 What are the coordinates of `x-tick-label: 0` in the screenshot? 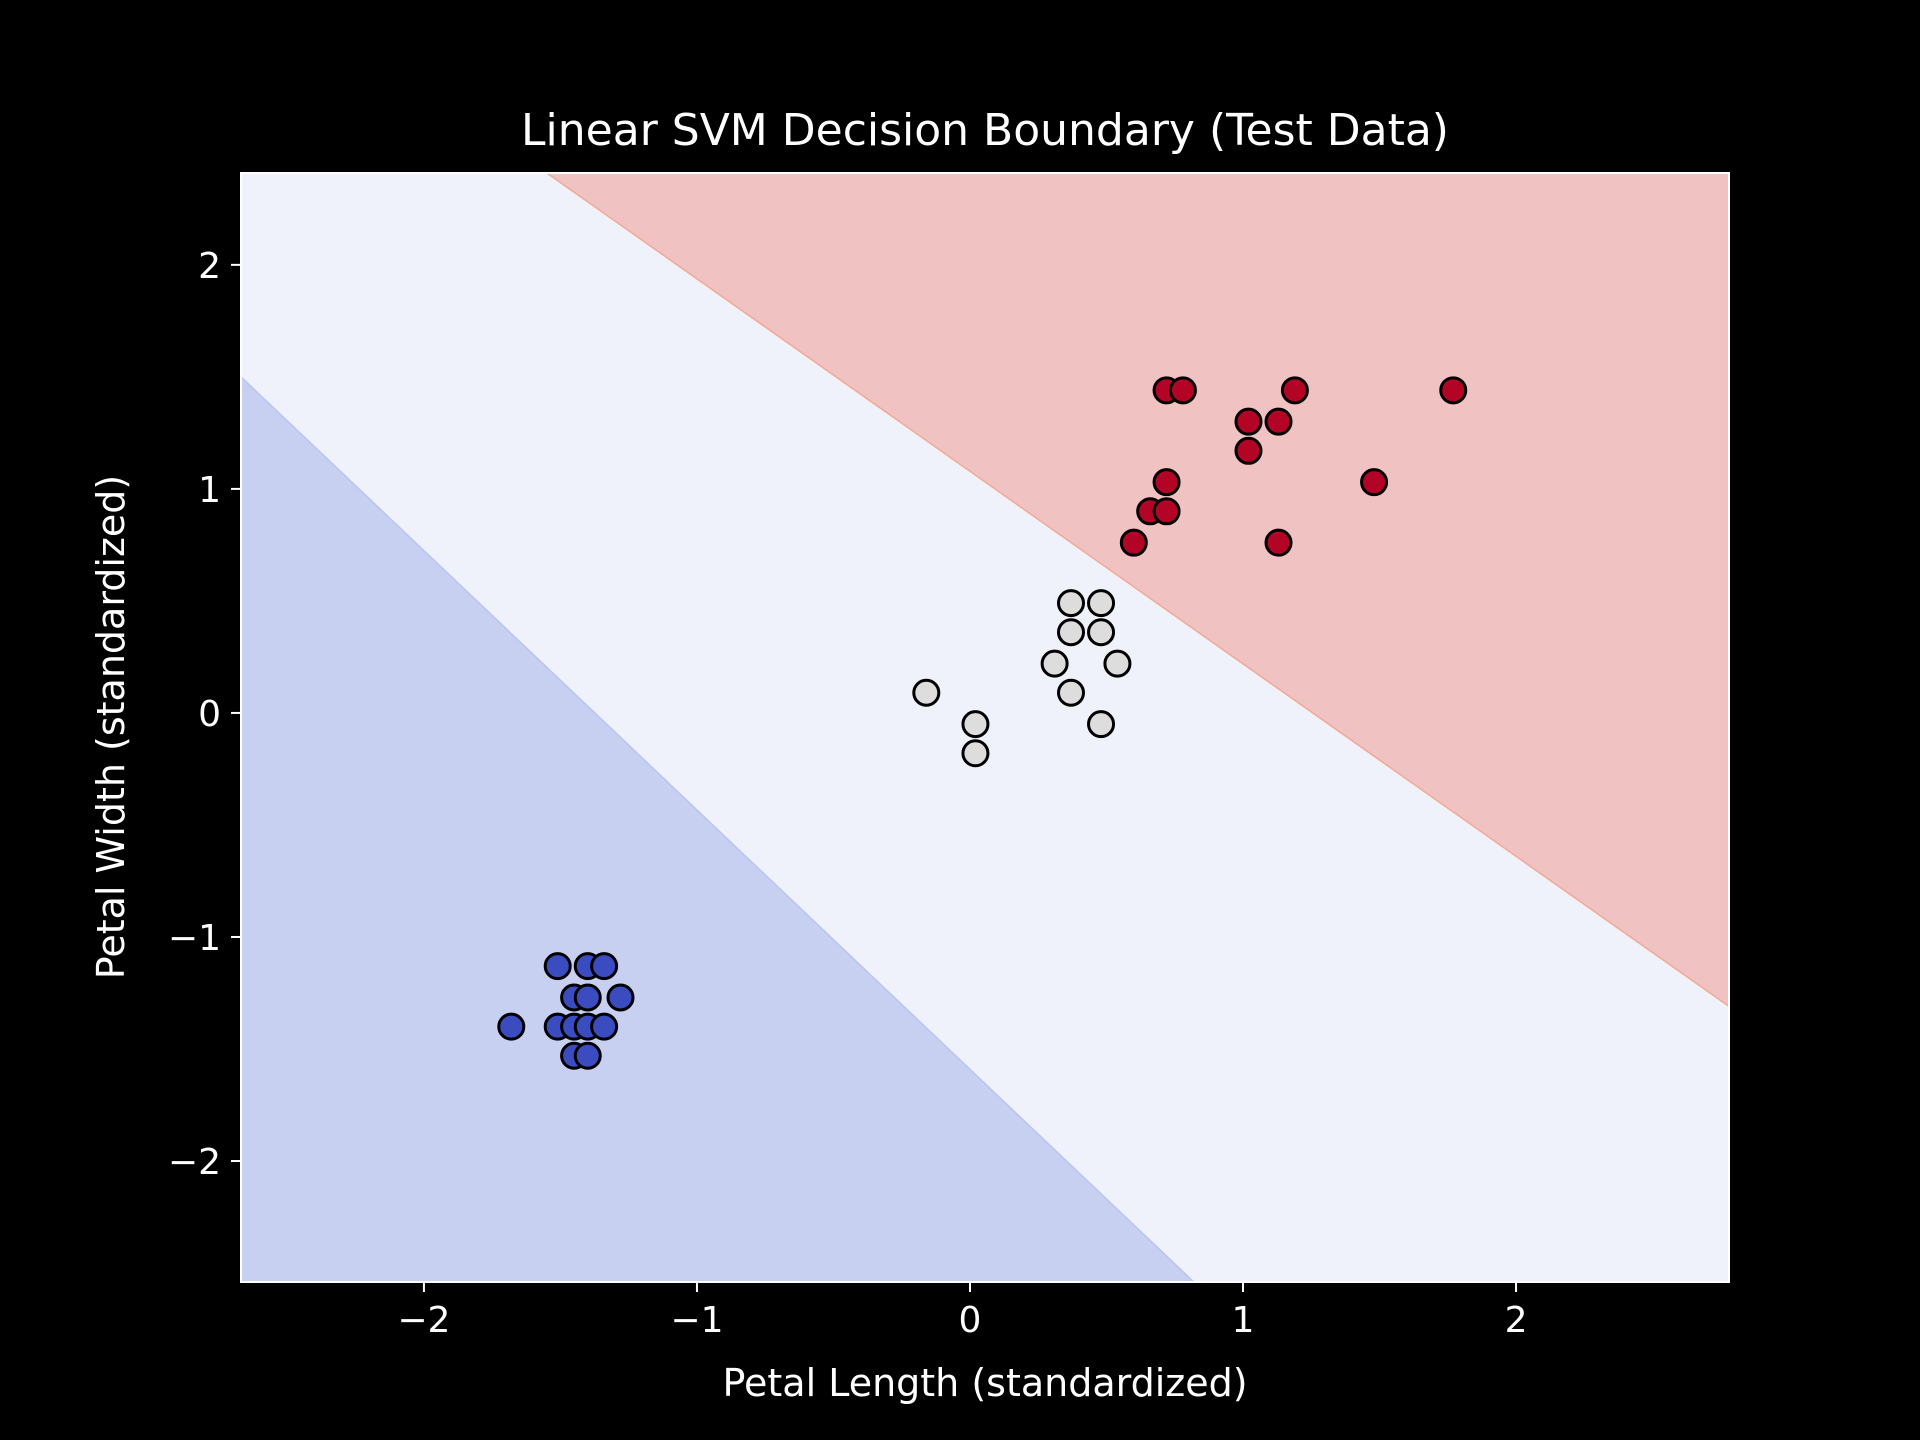 It's located at (970, 1320).